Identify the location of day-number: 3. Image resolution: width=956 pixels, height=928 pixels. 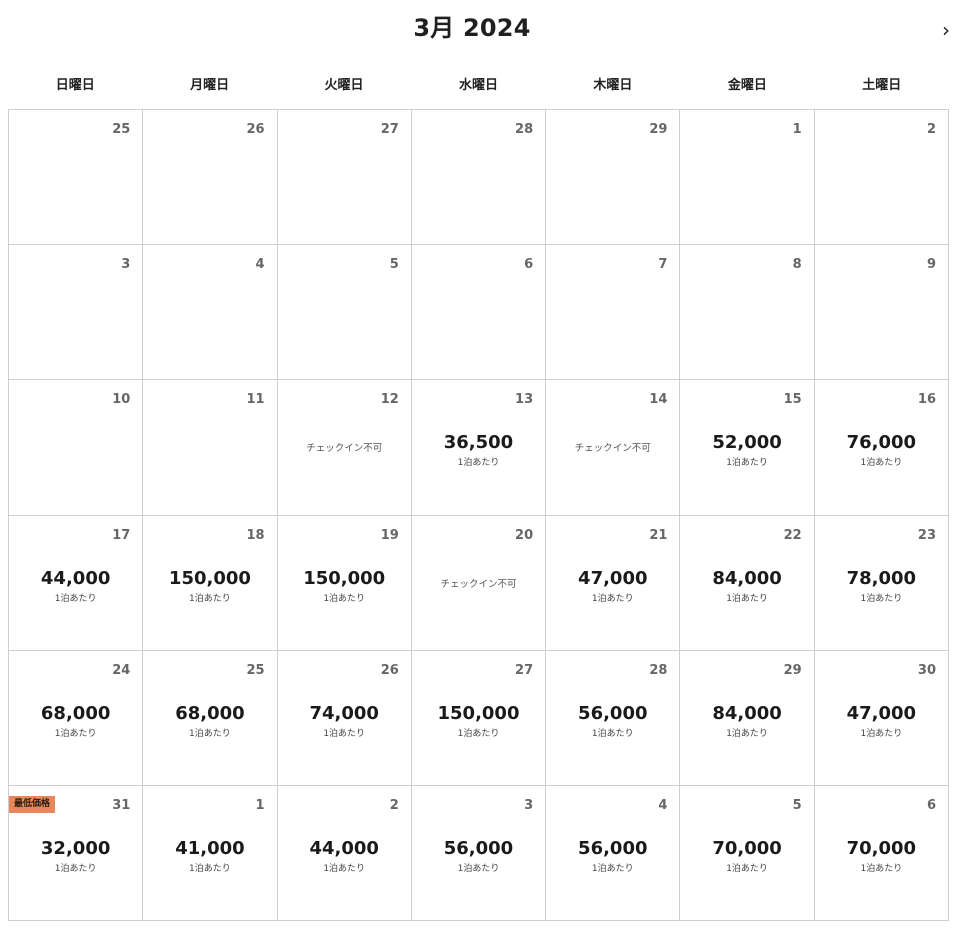
(529, 805).